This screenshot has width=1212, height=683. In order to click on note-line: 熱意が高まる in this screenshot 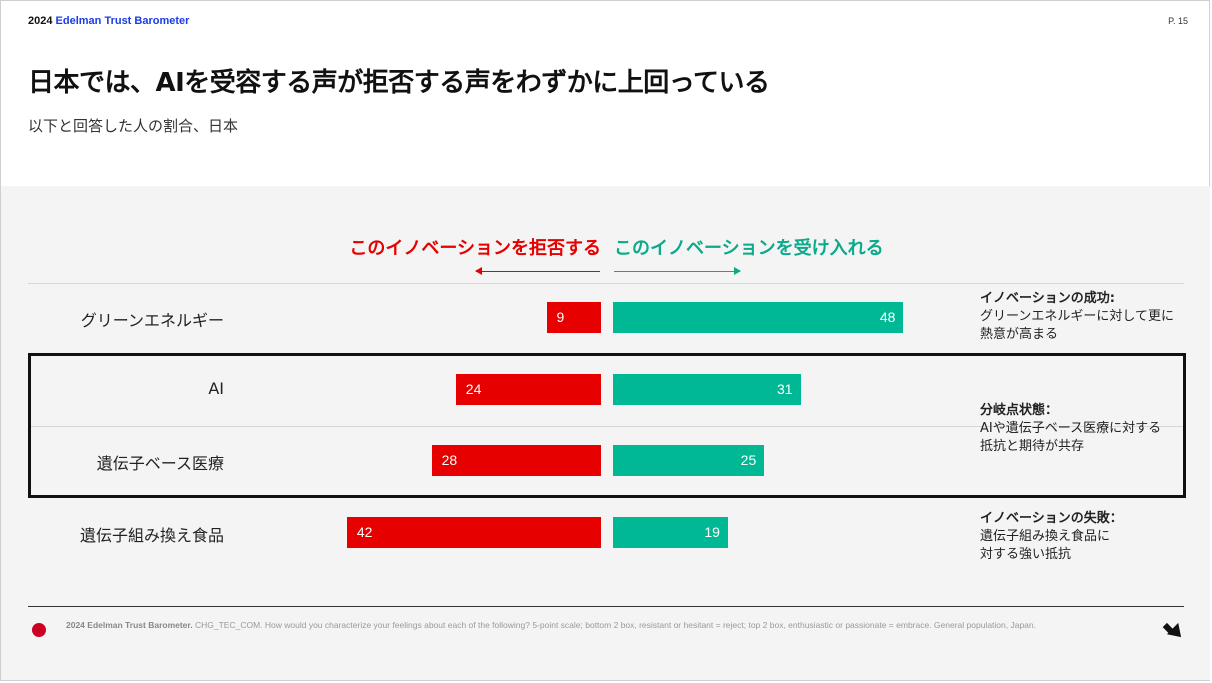, I will do `click(1019, 334)`.